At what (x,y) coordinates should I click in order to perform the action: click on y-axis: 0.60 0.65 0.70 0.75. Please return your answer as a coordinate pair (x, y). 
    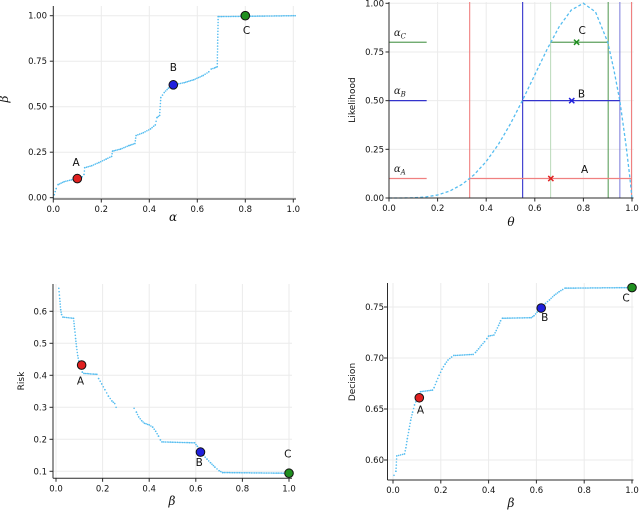
    Looking at the image, I should click on (376, 384).